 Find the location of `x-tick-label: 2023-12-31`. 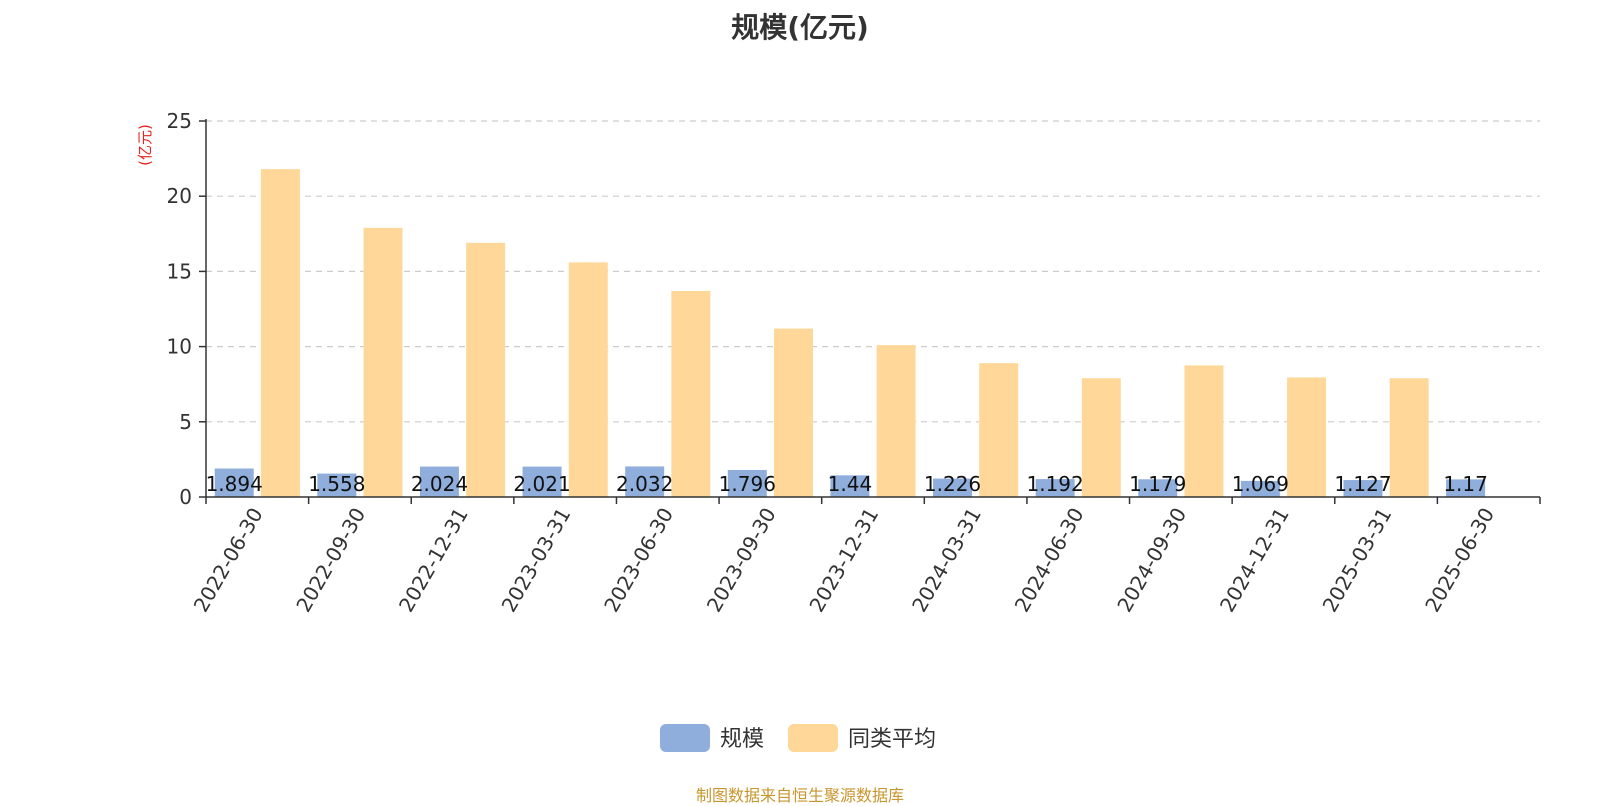

x-tick-label: 2023-12-31 is located at coordinates (843, 560).